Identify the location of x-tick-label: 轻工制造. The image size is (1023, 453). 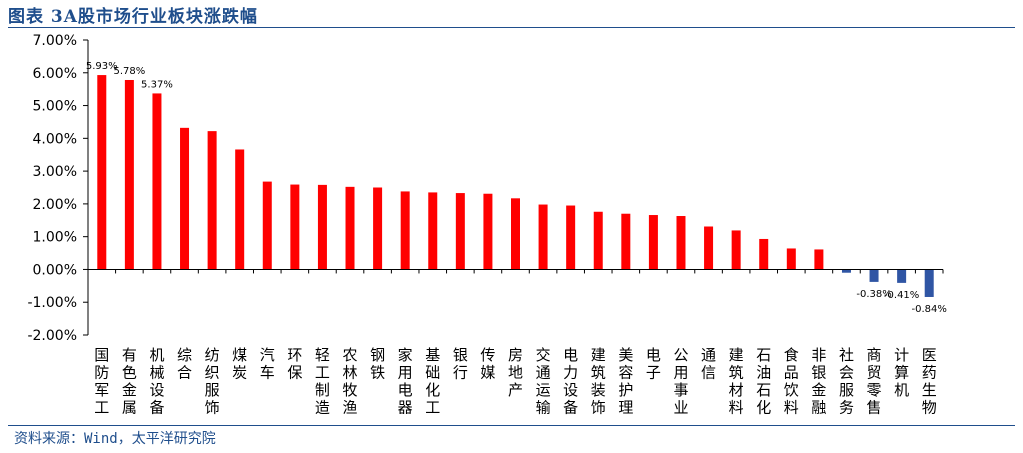
(322, 381).